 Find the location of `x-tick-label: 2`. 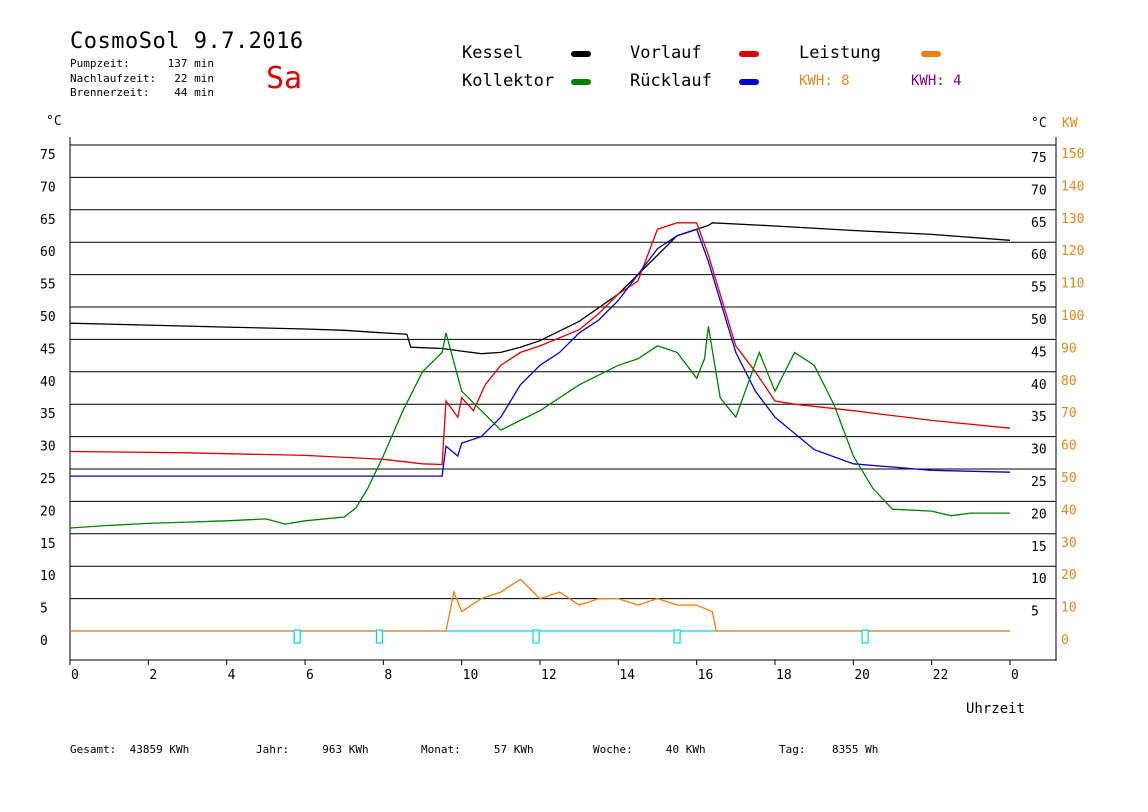

x-tick-label: 2 is located at coordinates (153, 675).